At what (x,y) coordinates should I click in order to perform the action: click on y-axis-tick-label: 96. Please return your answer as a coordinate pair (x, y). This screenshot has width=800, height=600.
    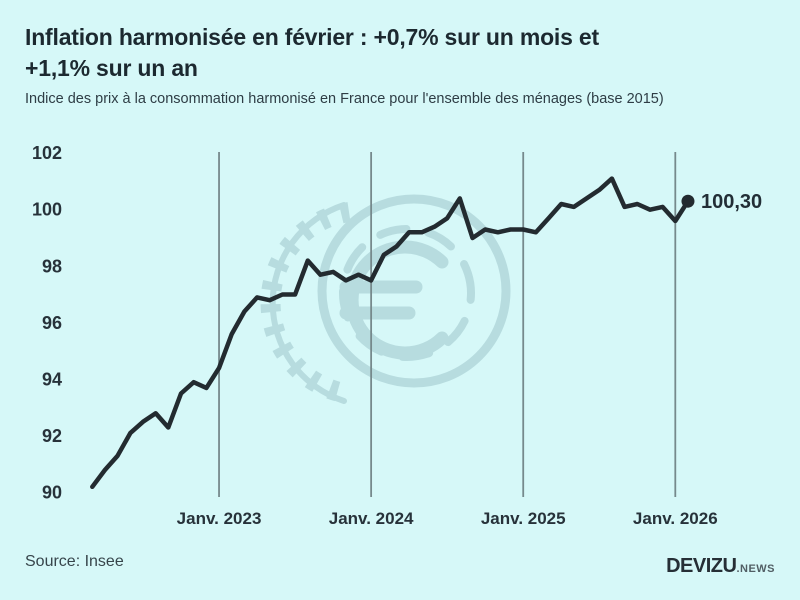
    Looking at the image, I should click on (52, 323).